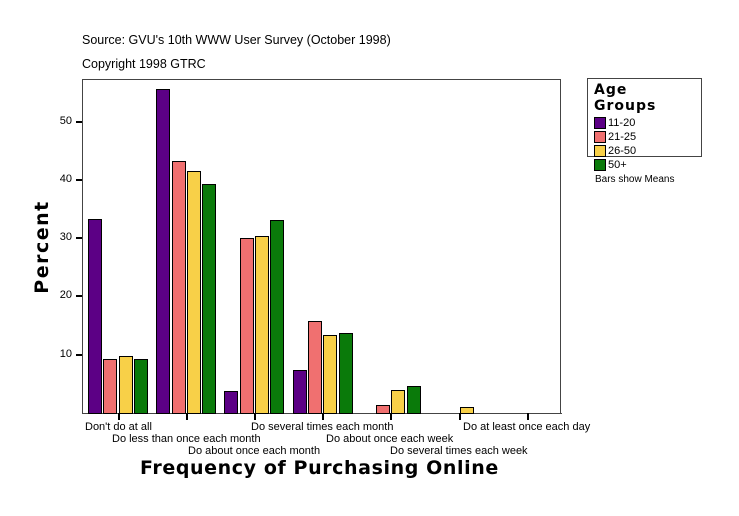  What do you see at coordinates (459, 451) in the screenshot?
I see `x-tick-label: Do several times each week` at bounding box center [459, 451].